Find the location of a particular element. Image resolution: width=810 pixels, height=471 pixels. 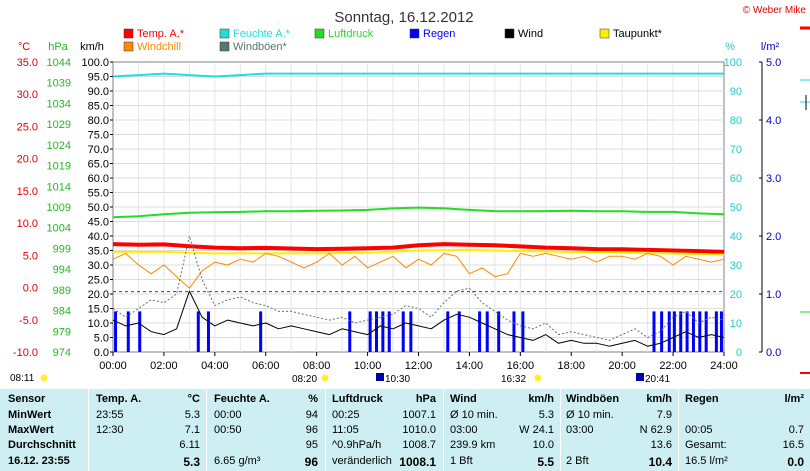

stat-gust-a: Ø 10 min. is located at coordinates (590, 415).